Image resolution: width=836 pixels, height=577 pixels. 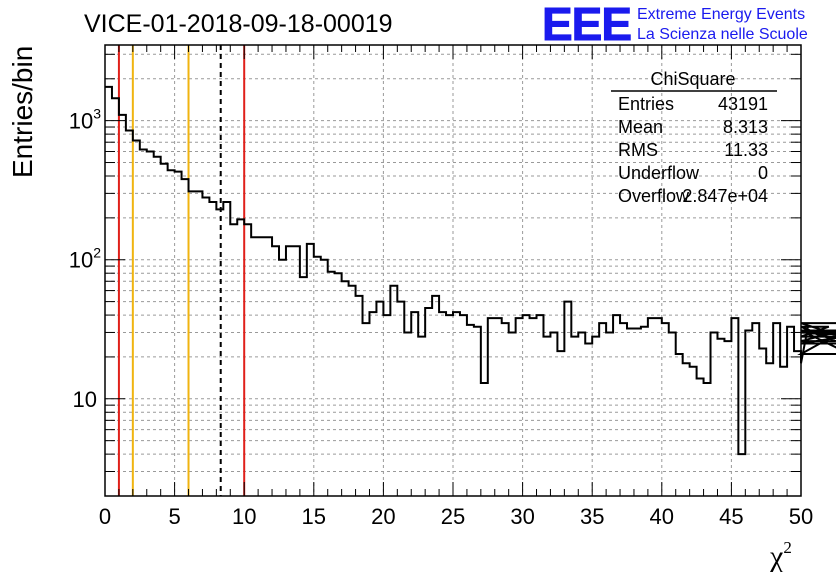 I want to click on reference-lines, so click(x=181, y=270).